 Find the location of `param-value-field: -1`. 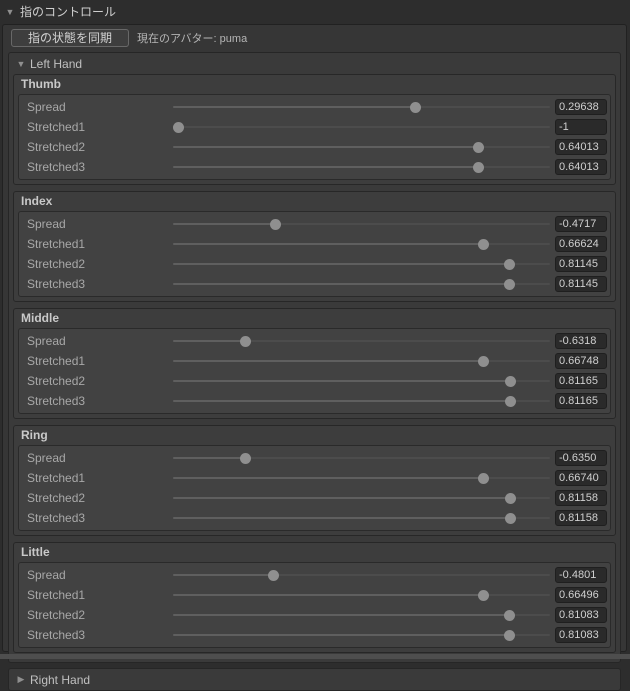

param-value-field: -1 is located at coordinates (581, 127).